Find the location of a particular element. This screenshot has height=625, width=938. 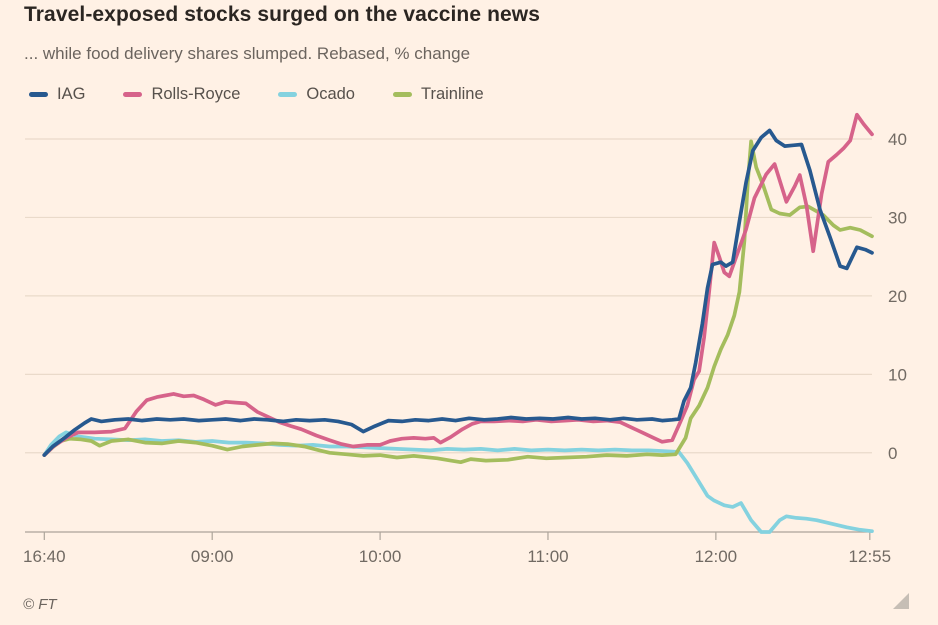

legend-label-ocado: Ocado is located at coordinates (330, 94).